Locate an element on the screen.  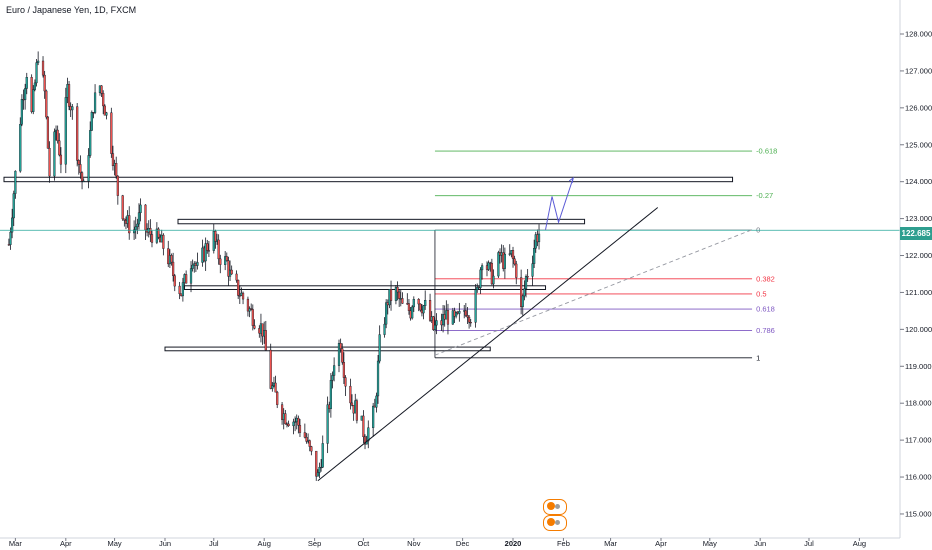
time-tick-label: Mar is located at coordinates (610, 543).